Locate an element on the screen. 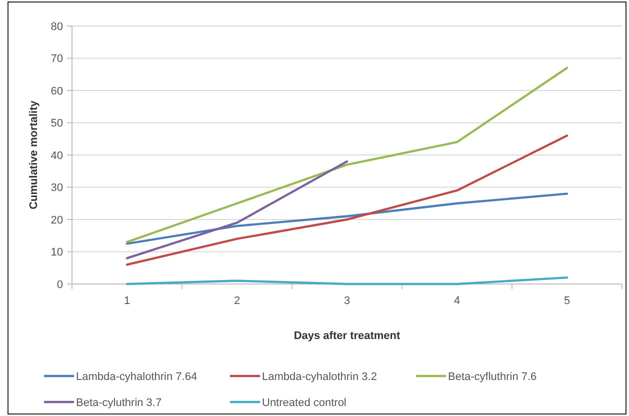 The width and height of the screenshot is (629, 416). x-tick-label: 2 is located at coordinates (237, 301).